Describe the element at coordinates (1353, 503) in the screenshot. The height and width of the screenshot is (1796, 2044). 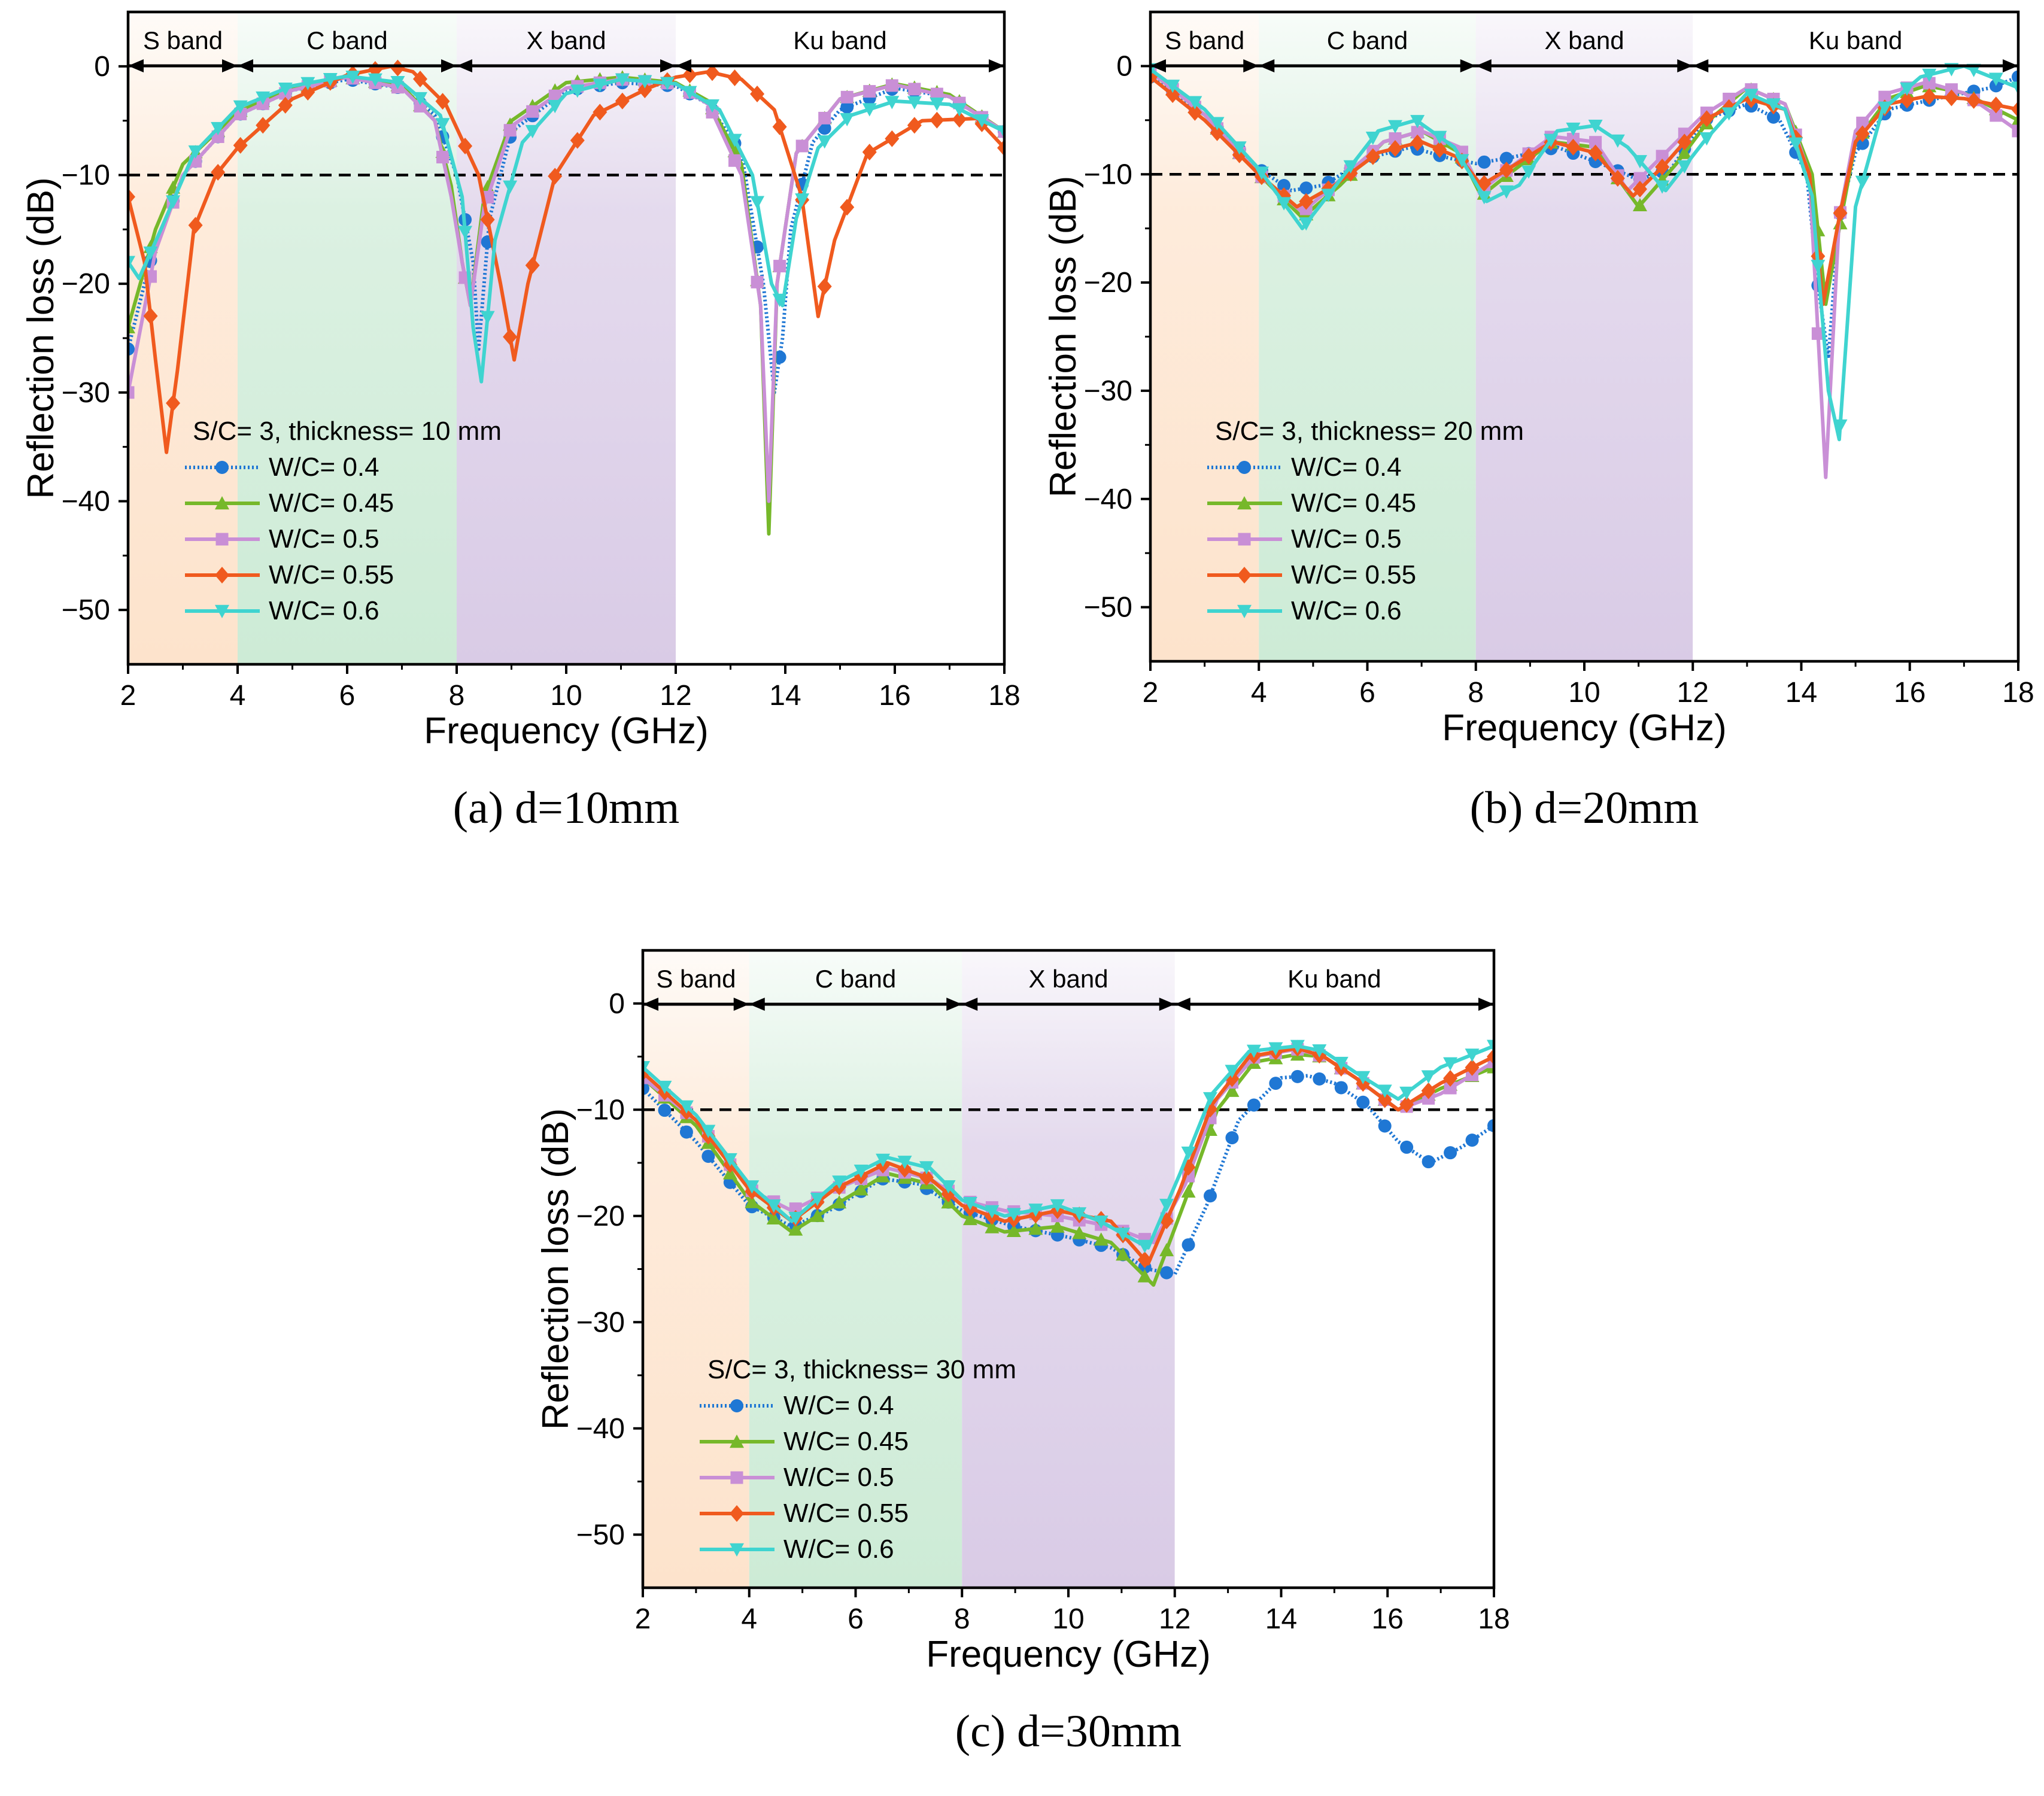
I see `legend-label: W/C= 0.45` at that location.